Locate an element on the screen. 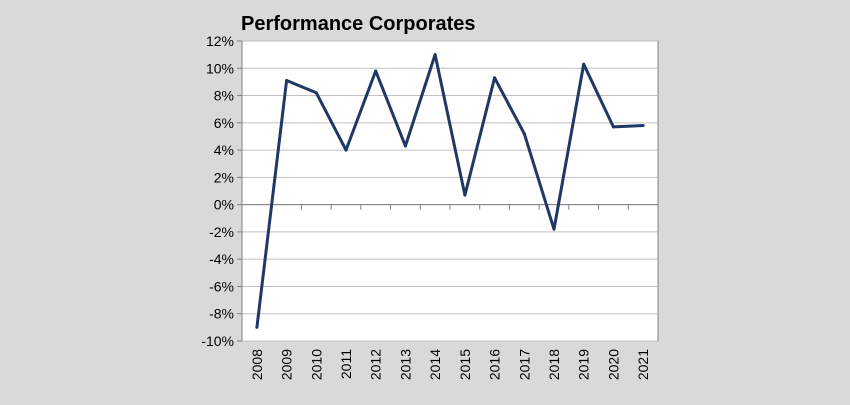 This screenshot has height=405, width=850. y-tick-label: -10% is located at coordinates (217, 341).